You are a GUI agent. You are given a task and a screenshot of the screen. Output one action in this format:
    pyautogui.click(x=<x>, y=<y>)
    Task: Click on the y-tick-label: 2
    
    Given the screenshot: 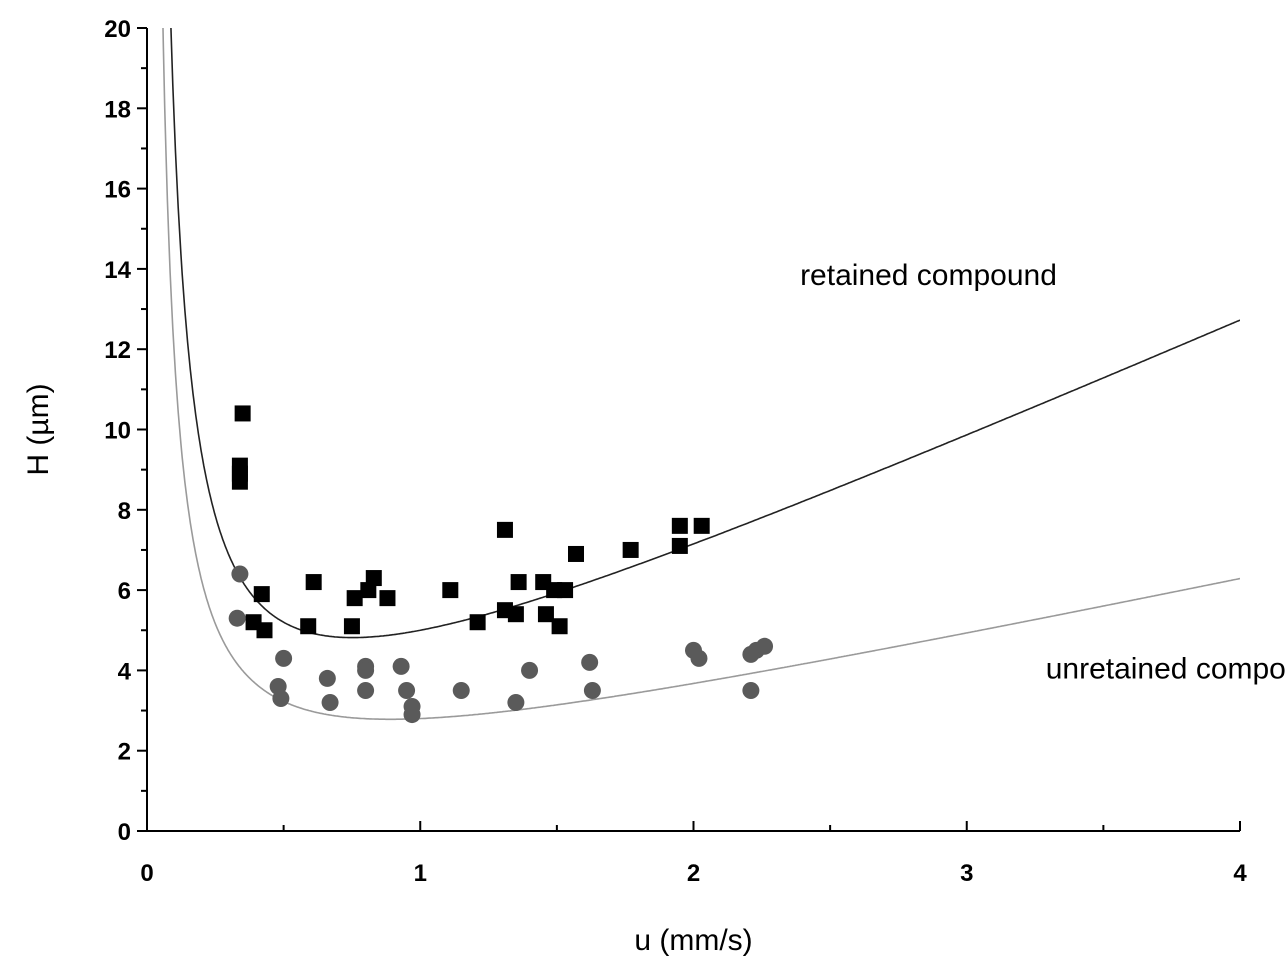 What is the action you would take?
    pyautogui.click(x=124, y=752)
    